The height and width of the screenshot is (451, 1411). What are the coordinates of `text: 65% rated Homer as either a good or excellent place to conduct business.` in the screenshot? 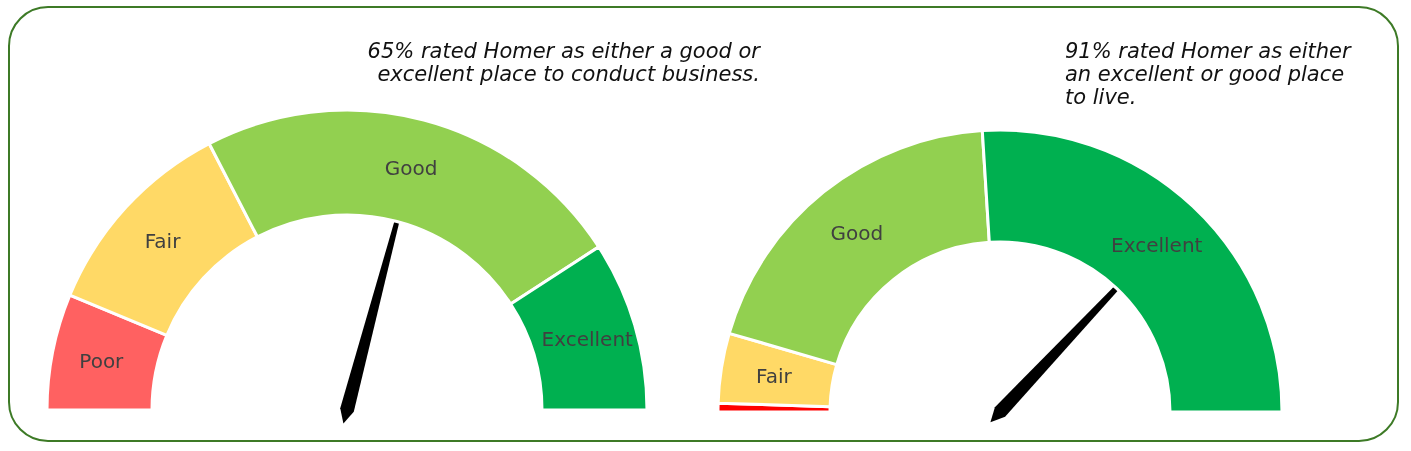 It's located at (563, 62).